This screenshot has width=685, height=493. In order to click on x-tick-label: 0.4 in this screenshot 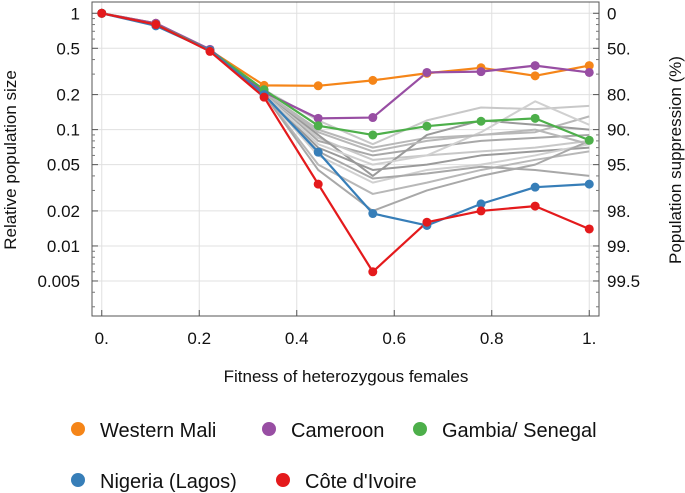, I will do `click(297, 338)`.